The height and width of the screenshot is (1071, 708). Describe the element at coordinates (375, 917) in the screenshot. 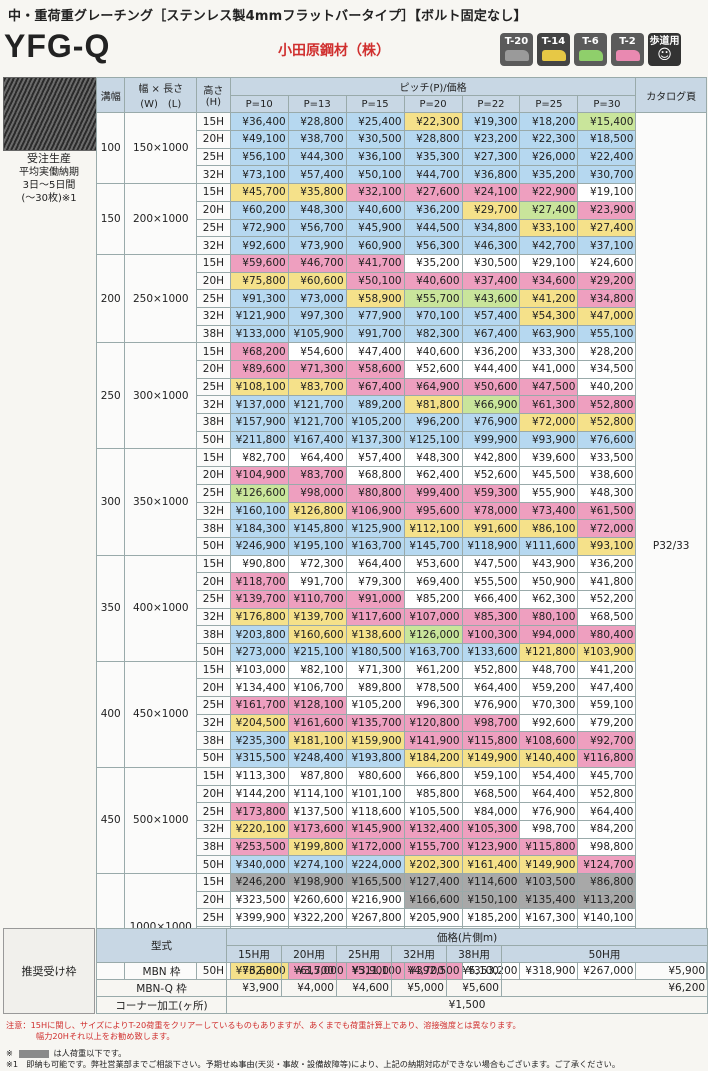

I see `price-cell: ¥267,800` at that location.